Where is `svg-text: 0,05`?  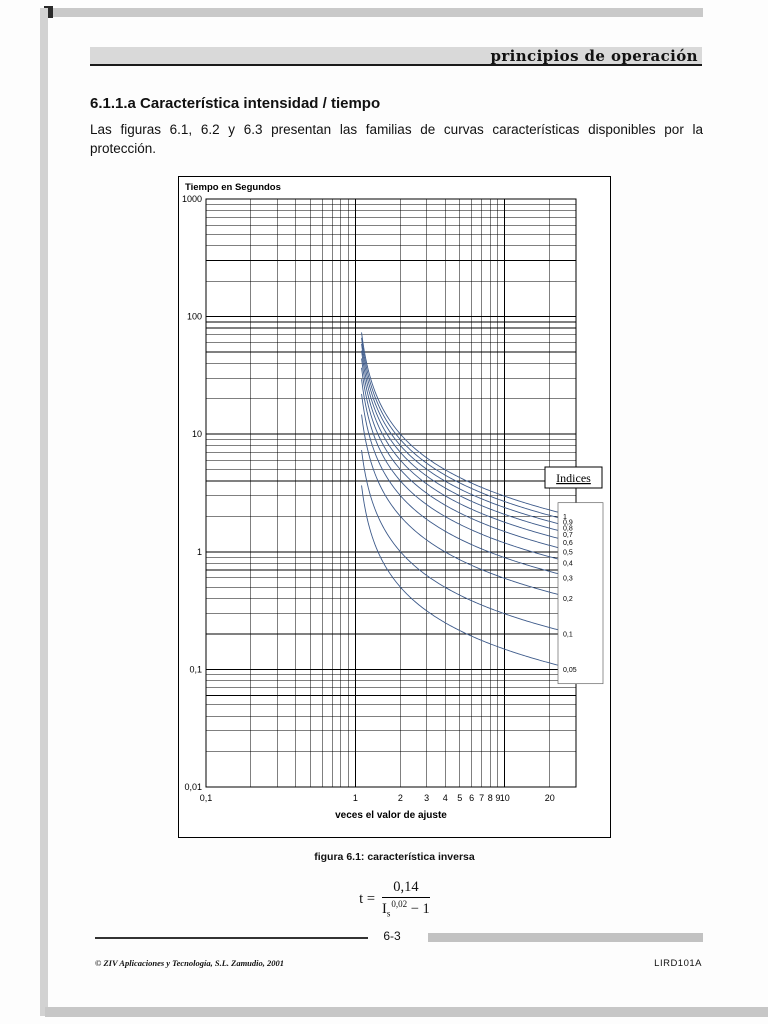
svg-text: 0,05 is located at coordinates (570, 670).